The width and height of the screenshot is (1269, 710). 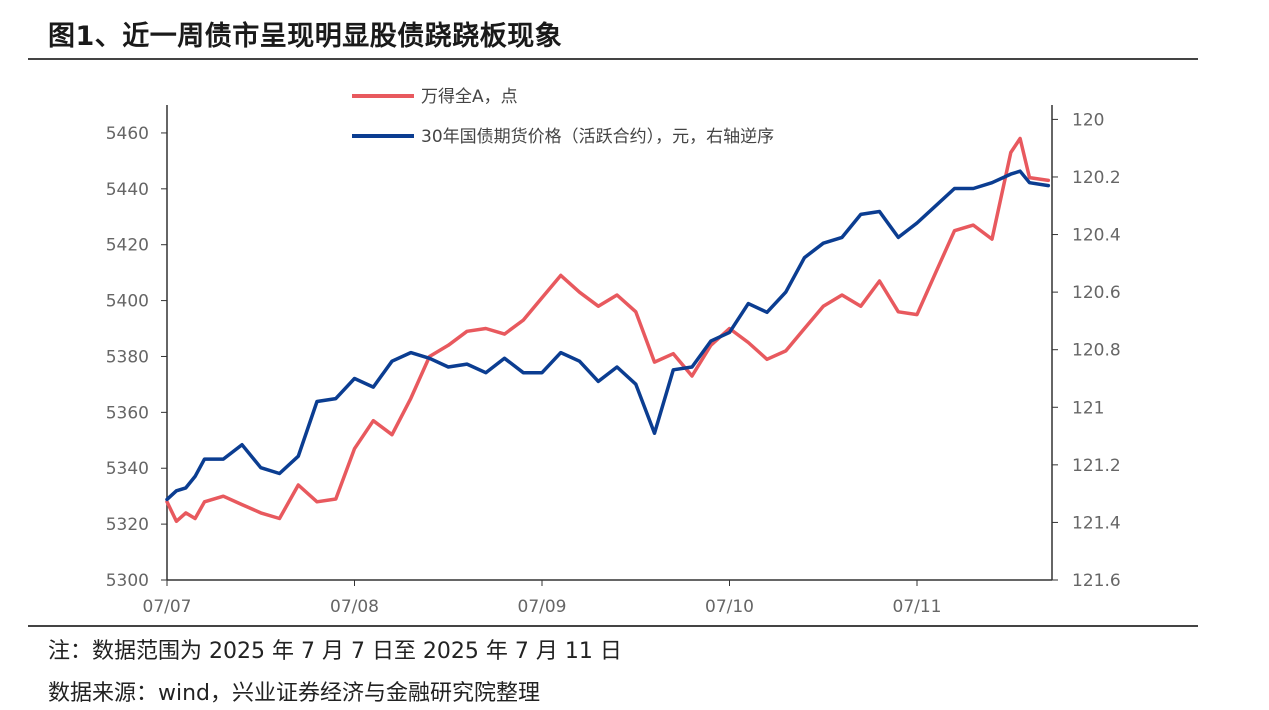 I want to click on right-tick-label: 121, so click(x=1088, y=408).